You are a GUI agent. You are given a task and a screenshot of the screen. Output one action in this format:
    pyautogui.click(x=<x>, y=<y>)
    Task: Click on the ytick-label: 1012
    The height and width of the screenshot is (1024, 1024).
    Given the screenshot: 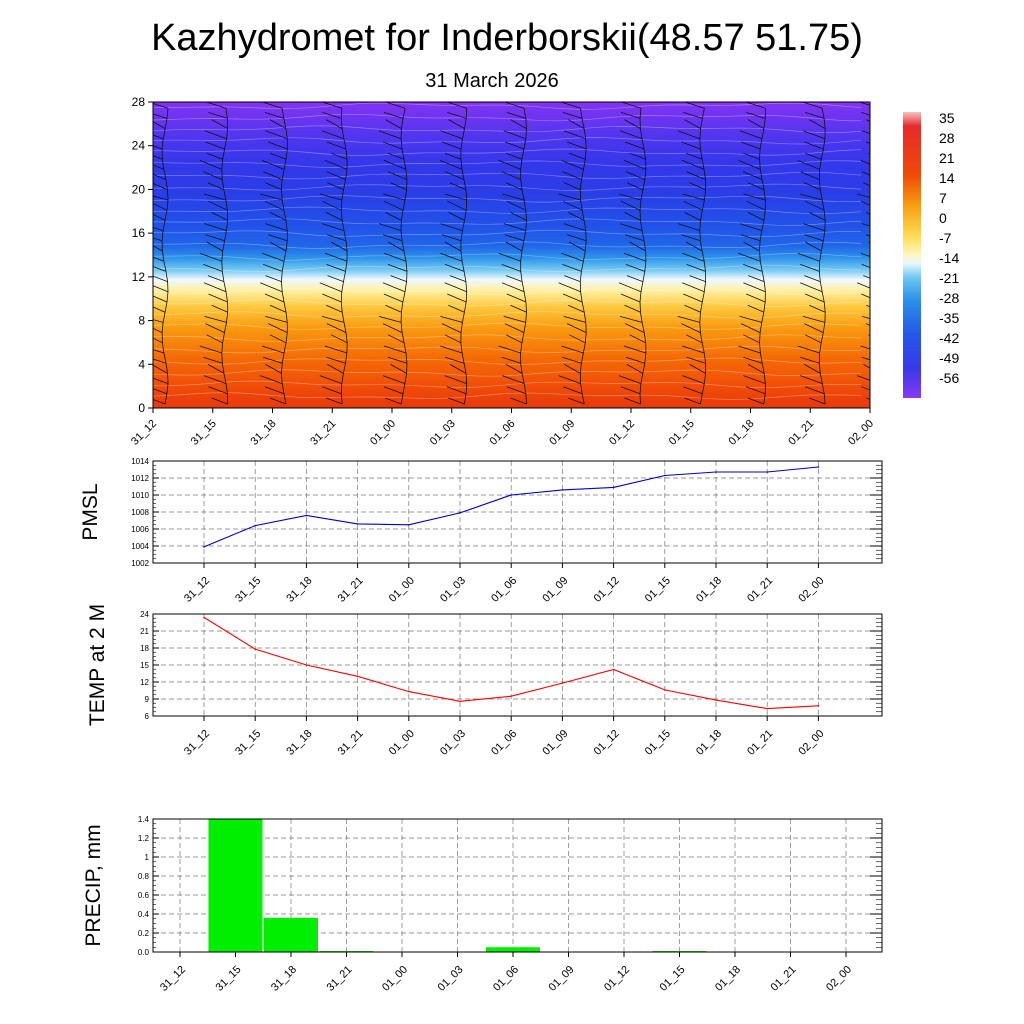 What is the action you would take?
    pyautogui.click(x=140, y=478)
    